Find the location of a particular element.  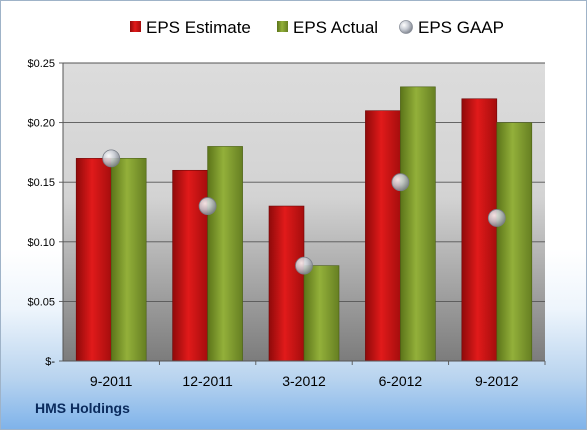

y-tick-label: $0.20 is located at coordinates (41, 124).